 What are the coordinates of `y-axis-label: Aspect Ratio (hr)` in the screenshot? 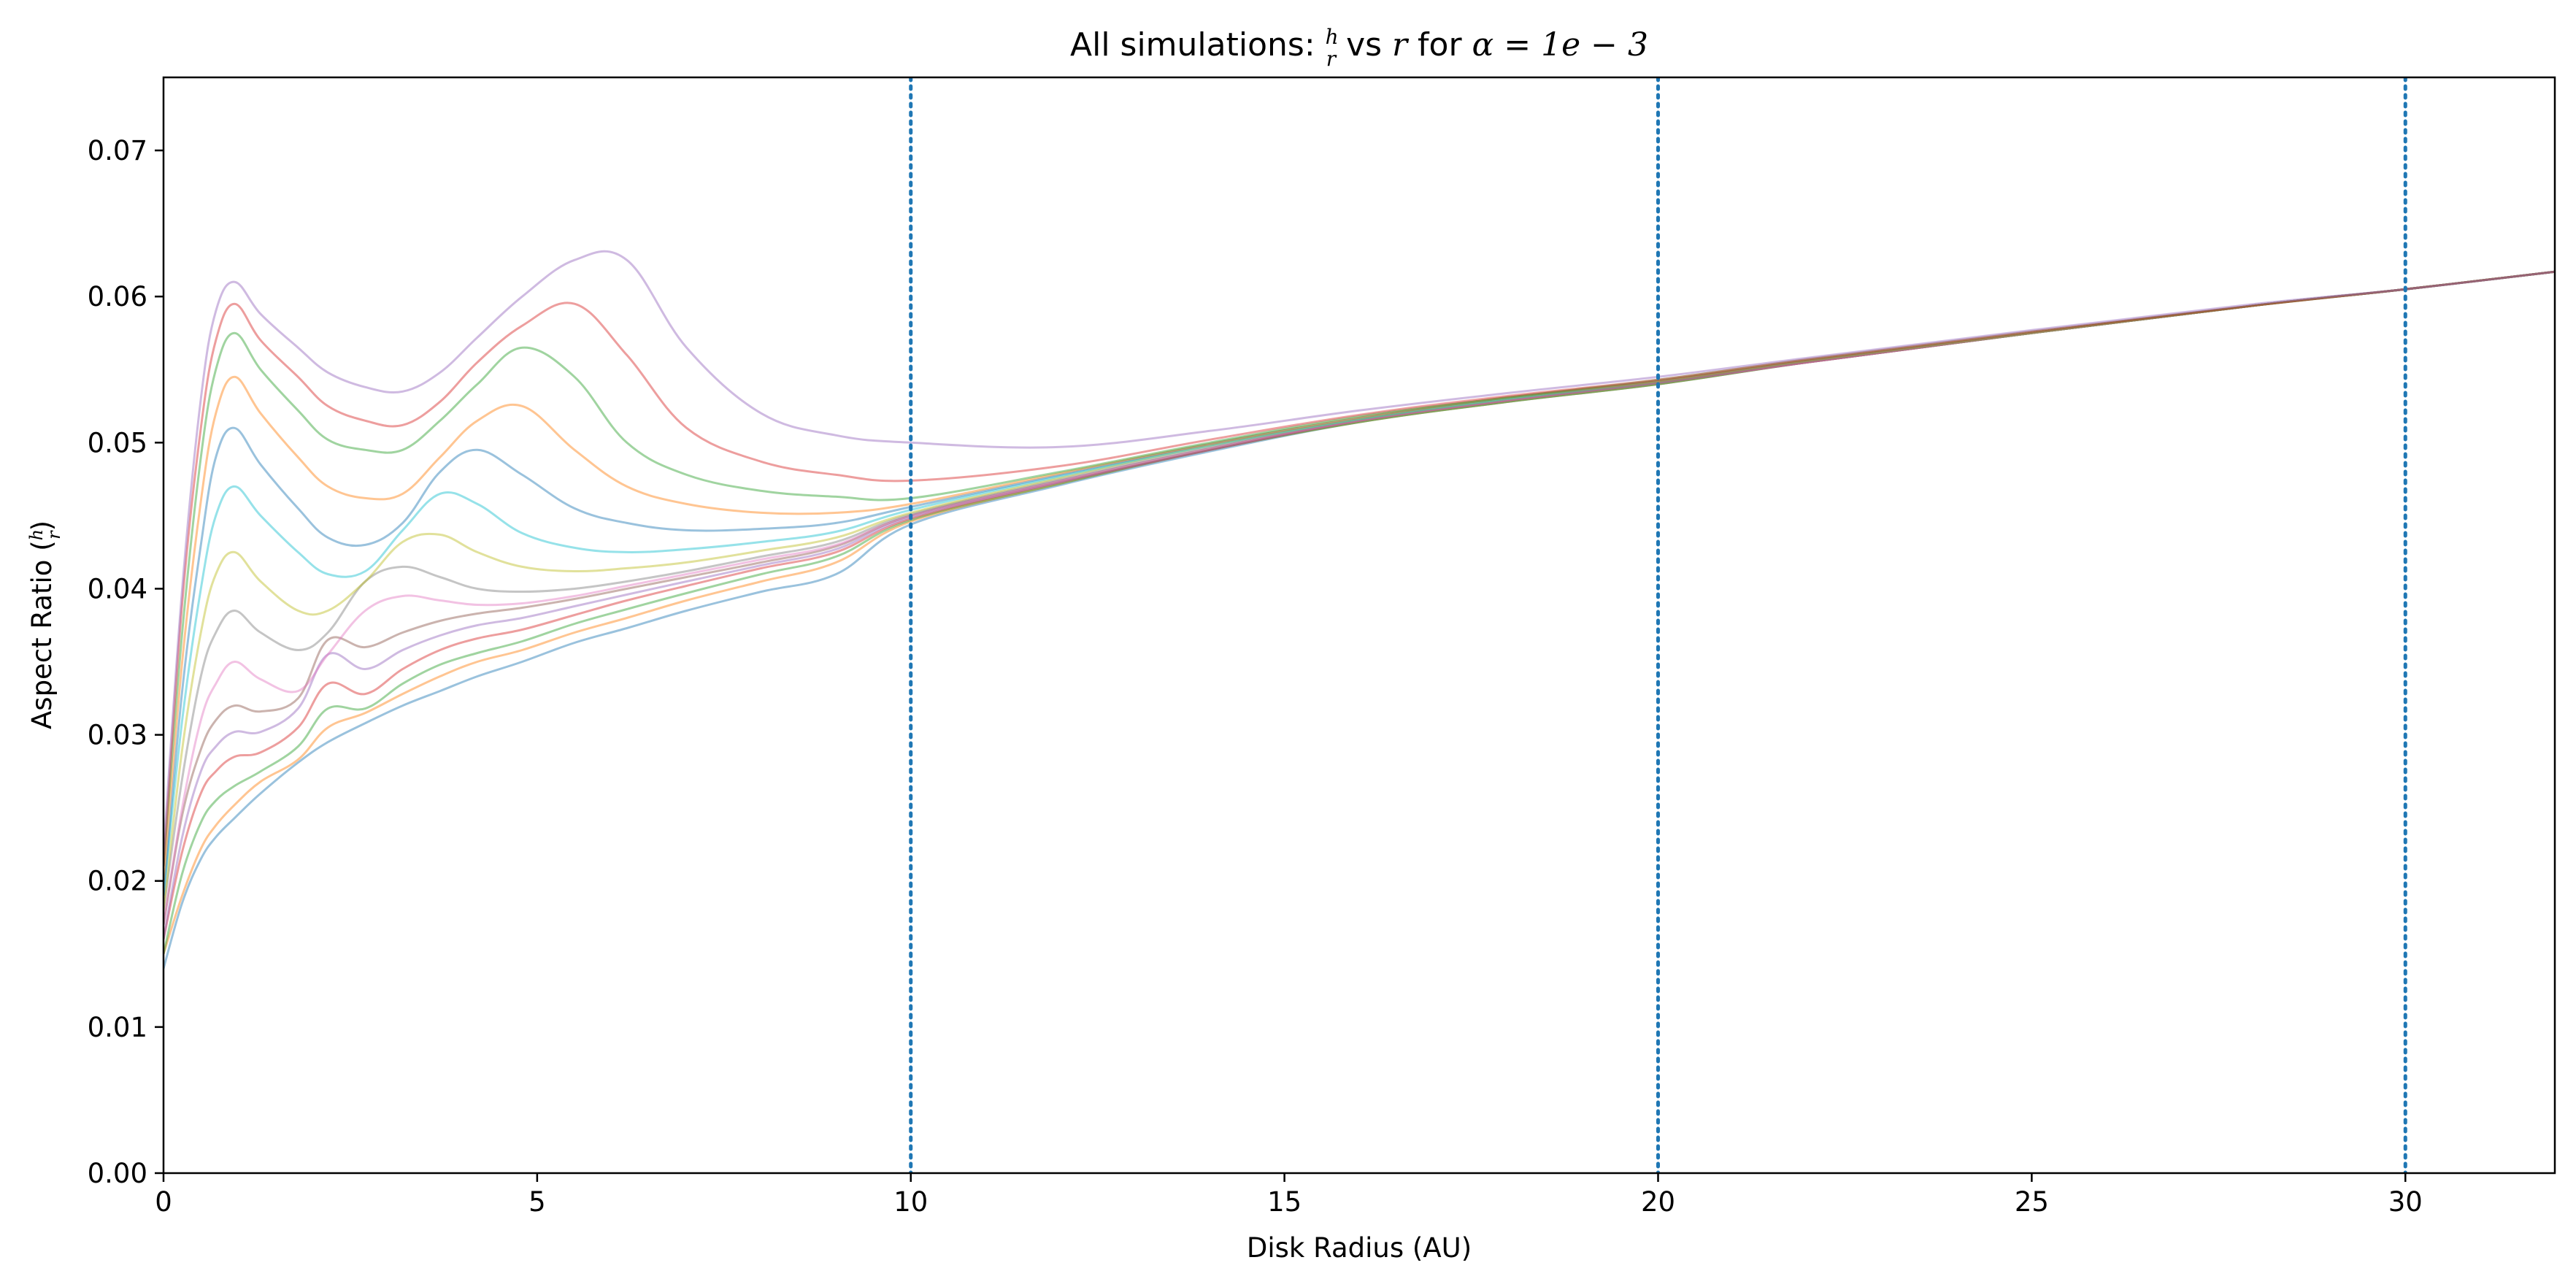 It's located at (45, 624).